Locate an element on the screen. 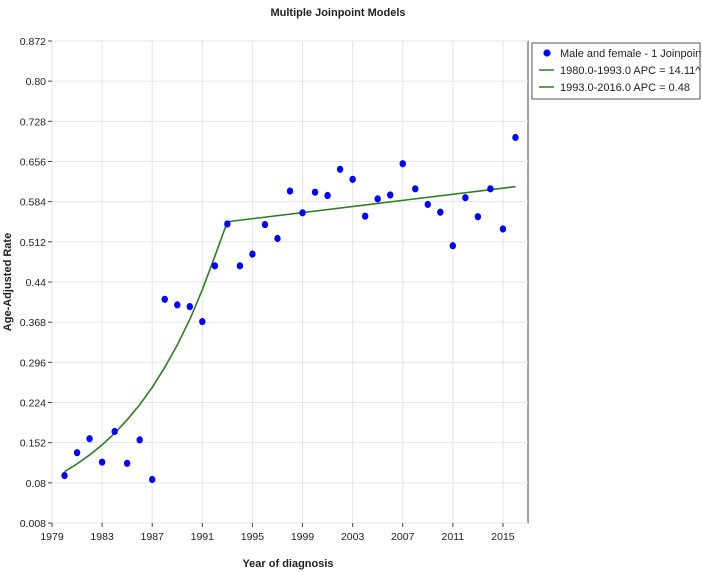 Image resolution: width=702 pixels, height=572 pixels. y-tick-label: 0.08 is located at coordinates (36, 484).